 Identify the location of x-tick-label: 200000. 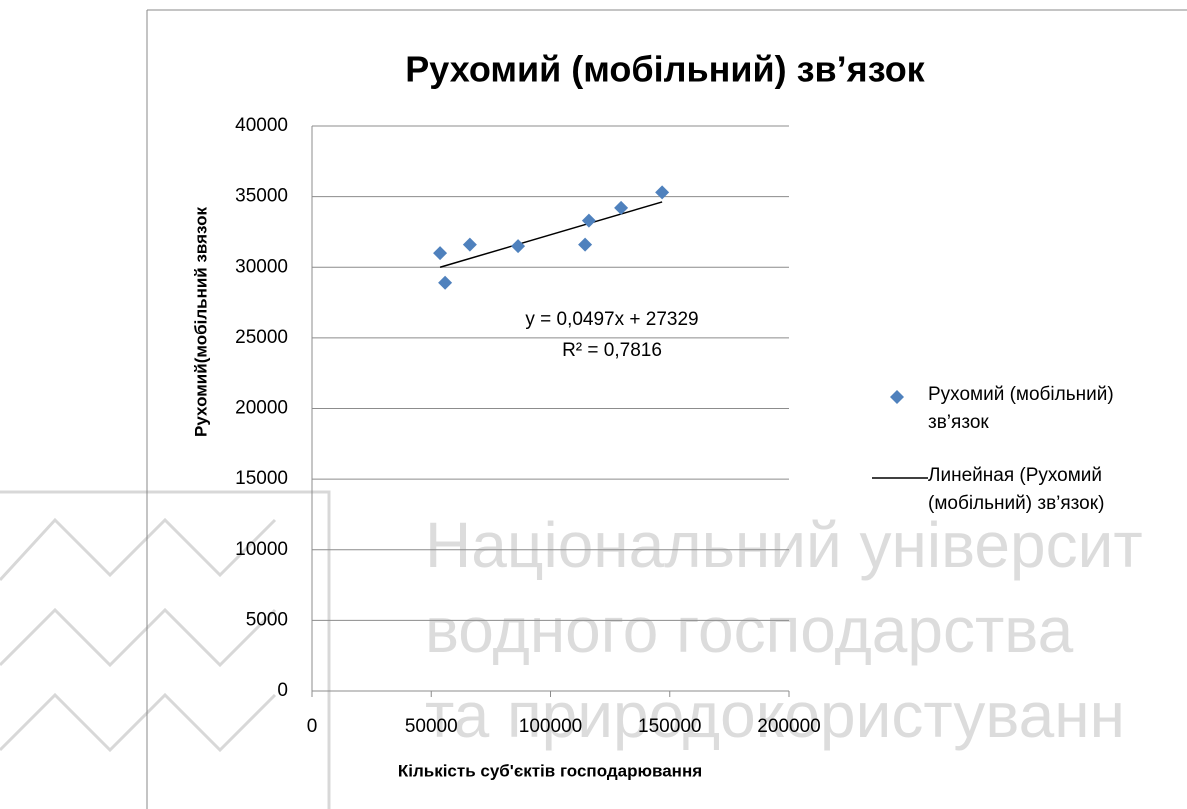
(788, 726).